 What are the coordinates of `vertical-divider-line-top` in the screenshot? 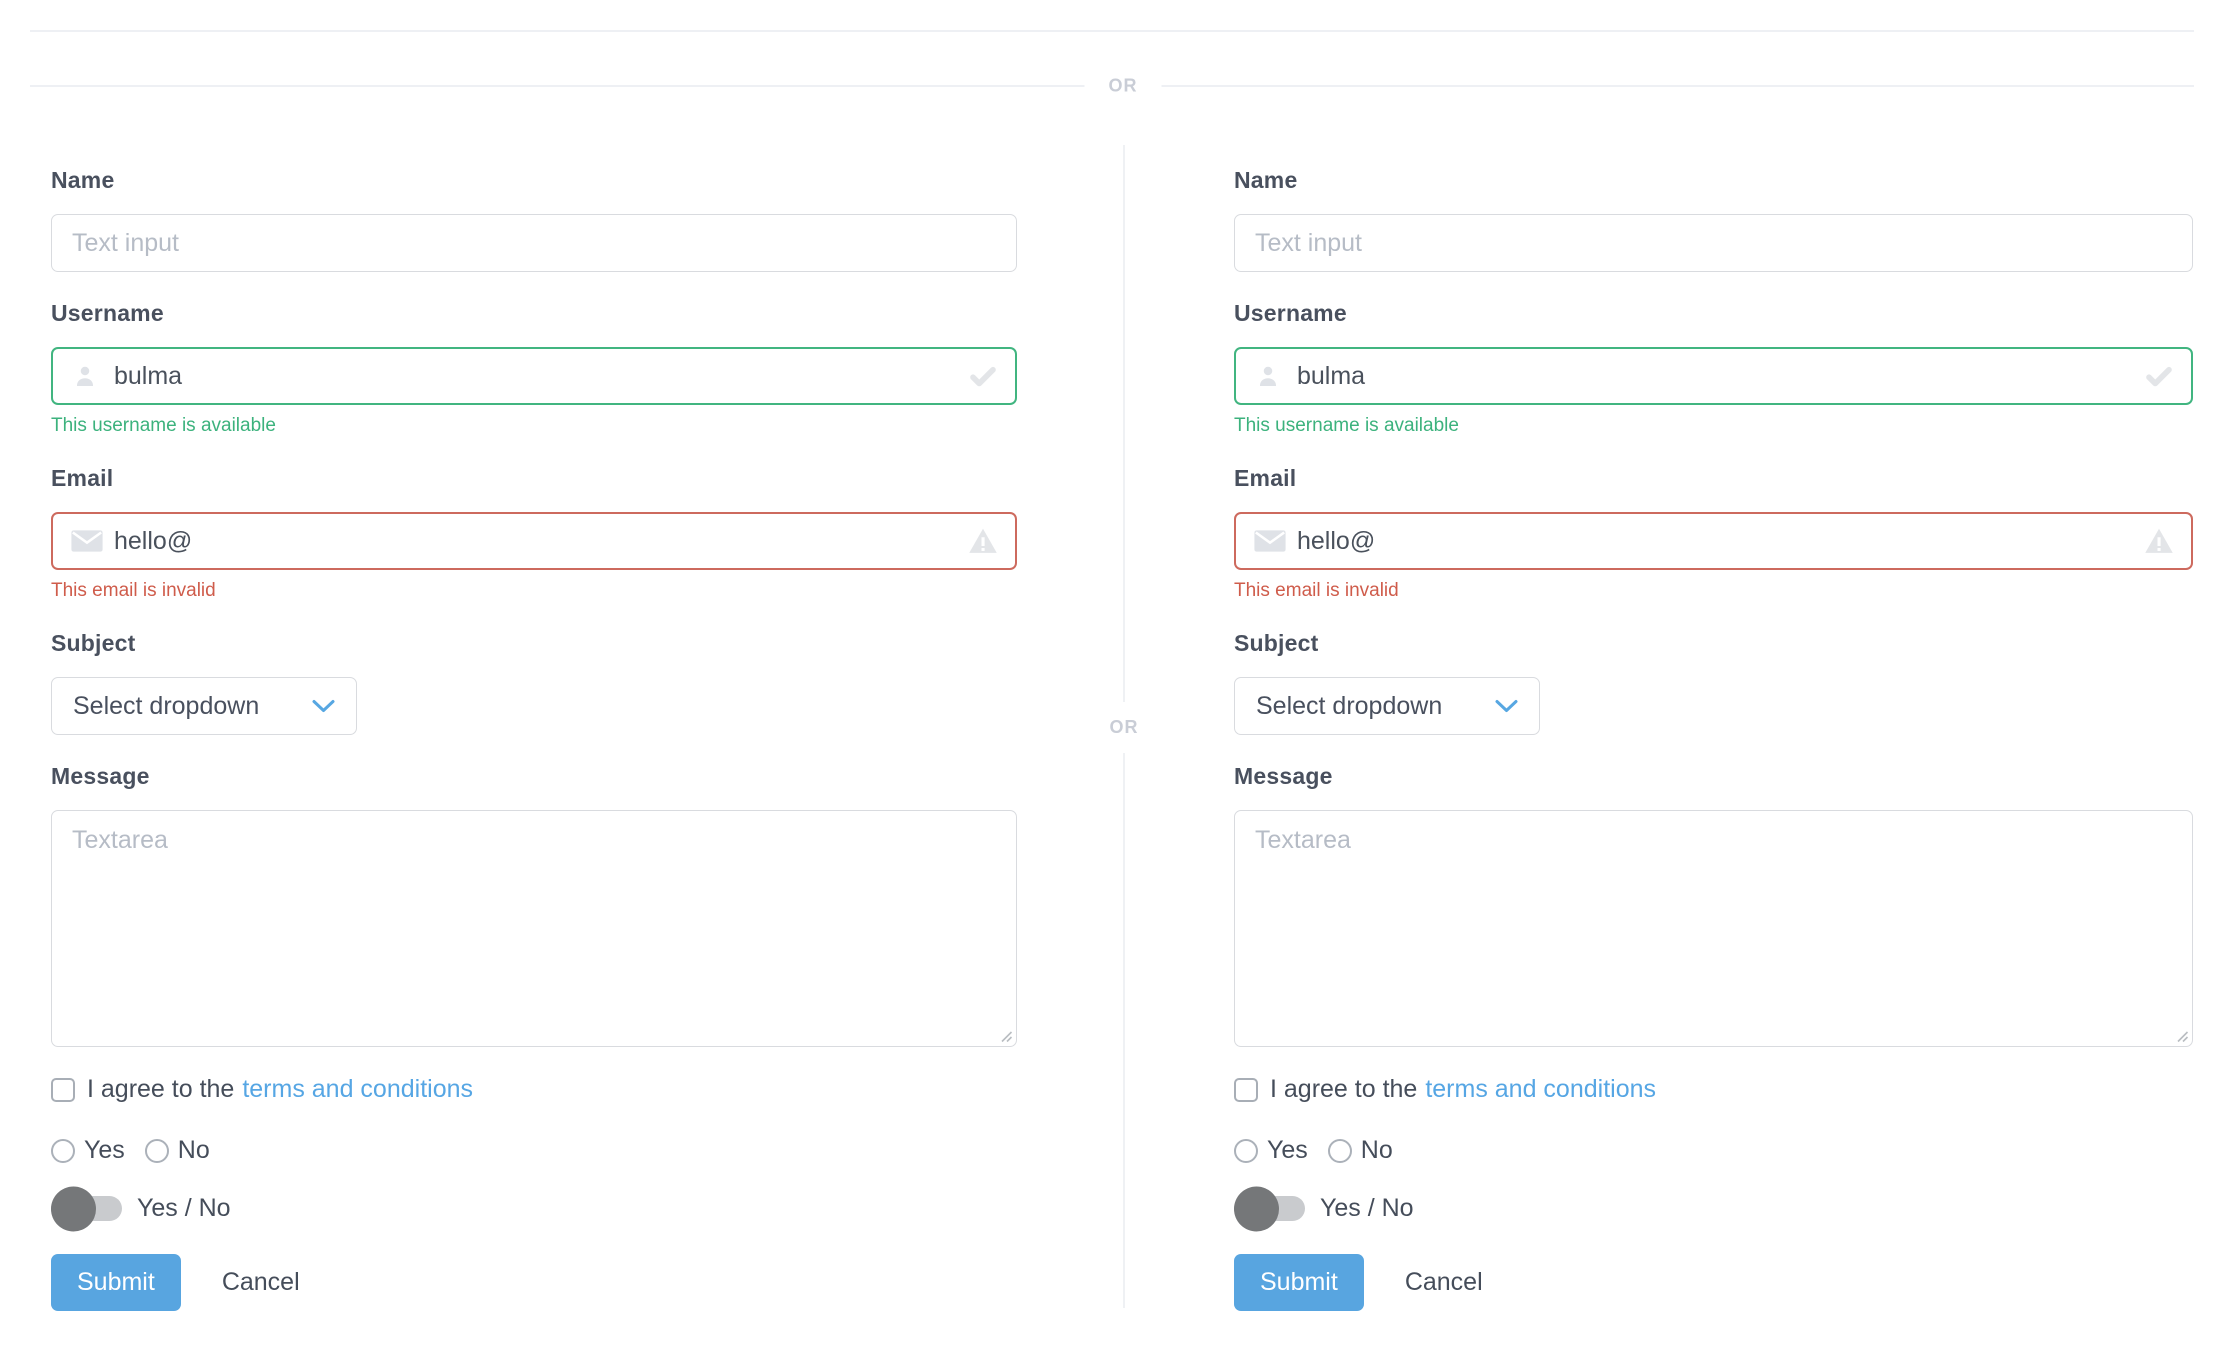 It's located at (1124, 423).